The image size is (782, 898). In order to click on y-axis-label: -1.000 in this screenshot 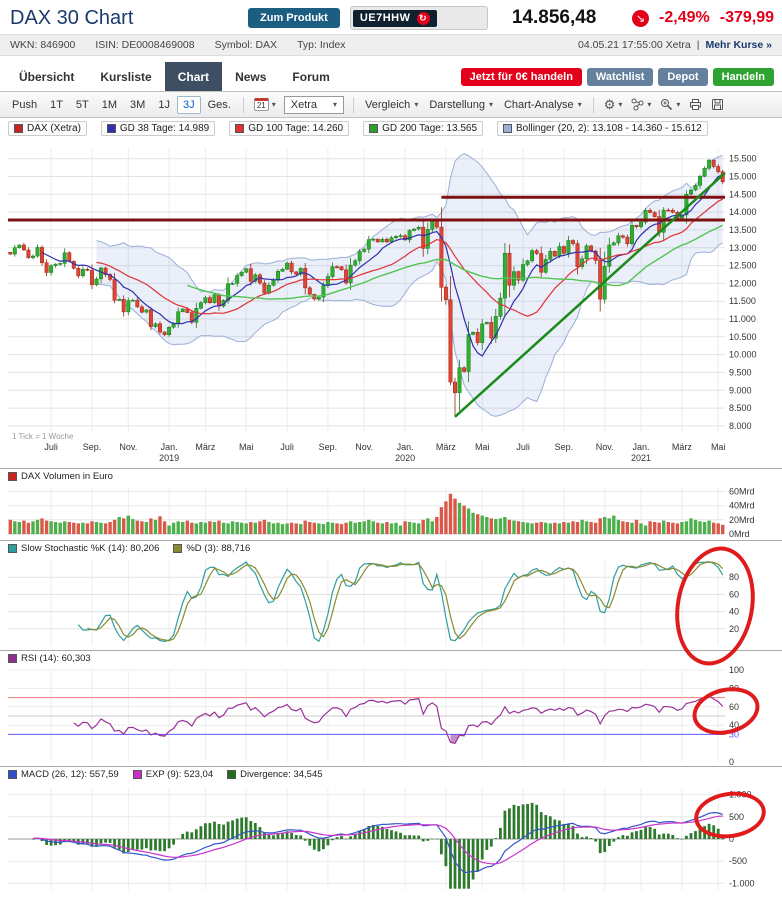, I will do `click(742, 883)`.